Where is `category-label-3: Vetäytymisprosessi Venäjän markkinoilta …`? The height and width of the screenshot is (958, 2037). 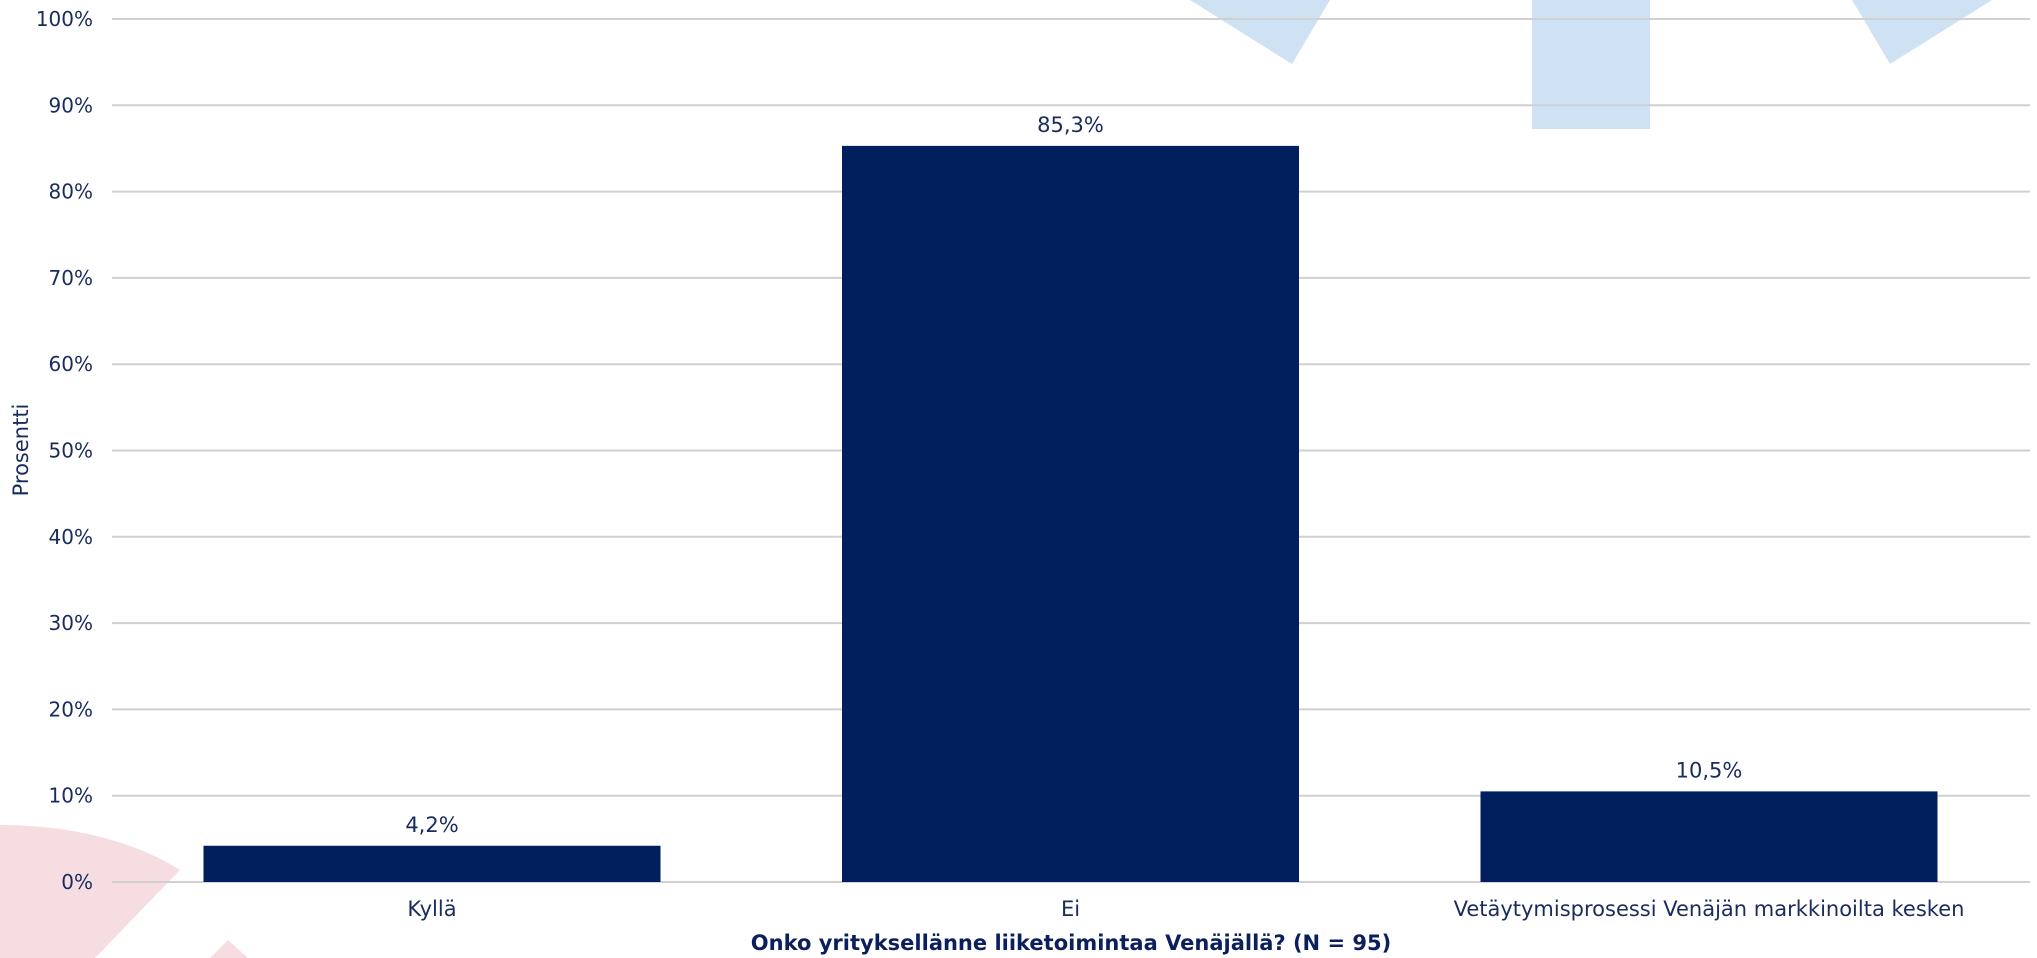 category-label-3: Vetäytymisprosessi Venäjän markkinoilta … is located at coordinates (1709, 909).